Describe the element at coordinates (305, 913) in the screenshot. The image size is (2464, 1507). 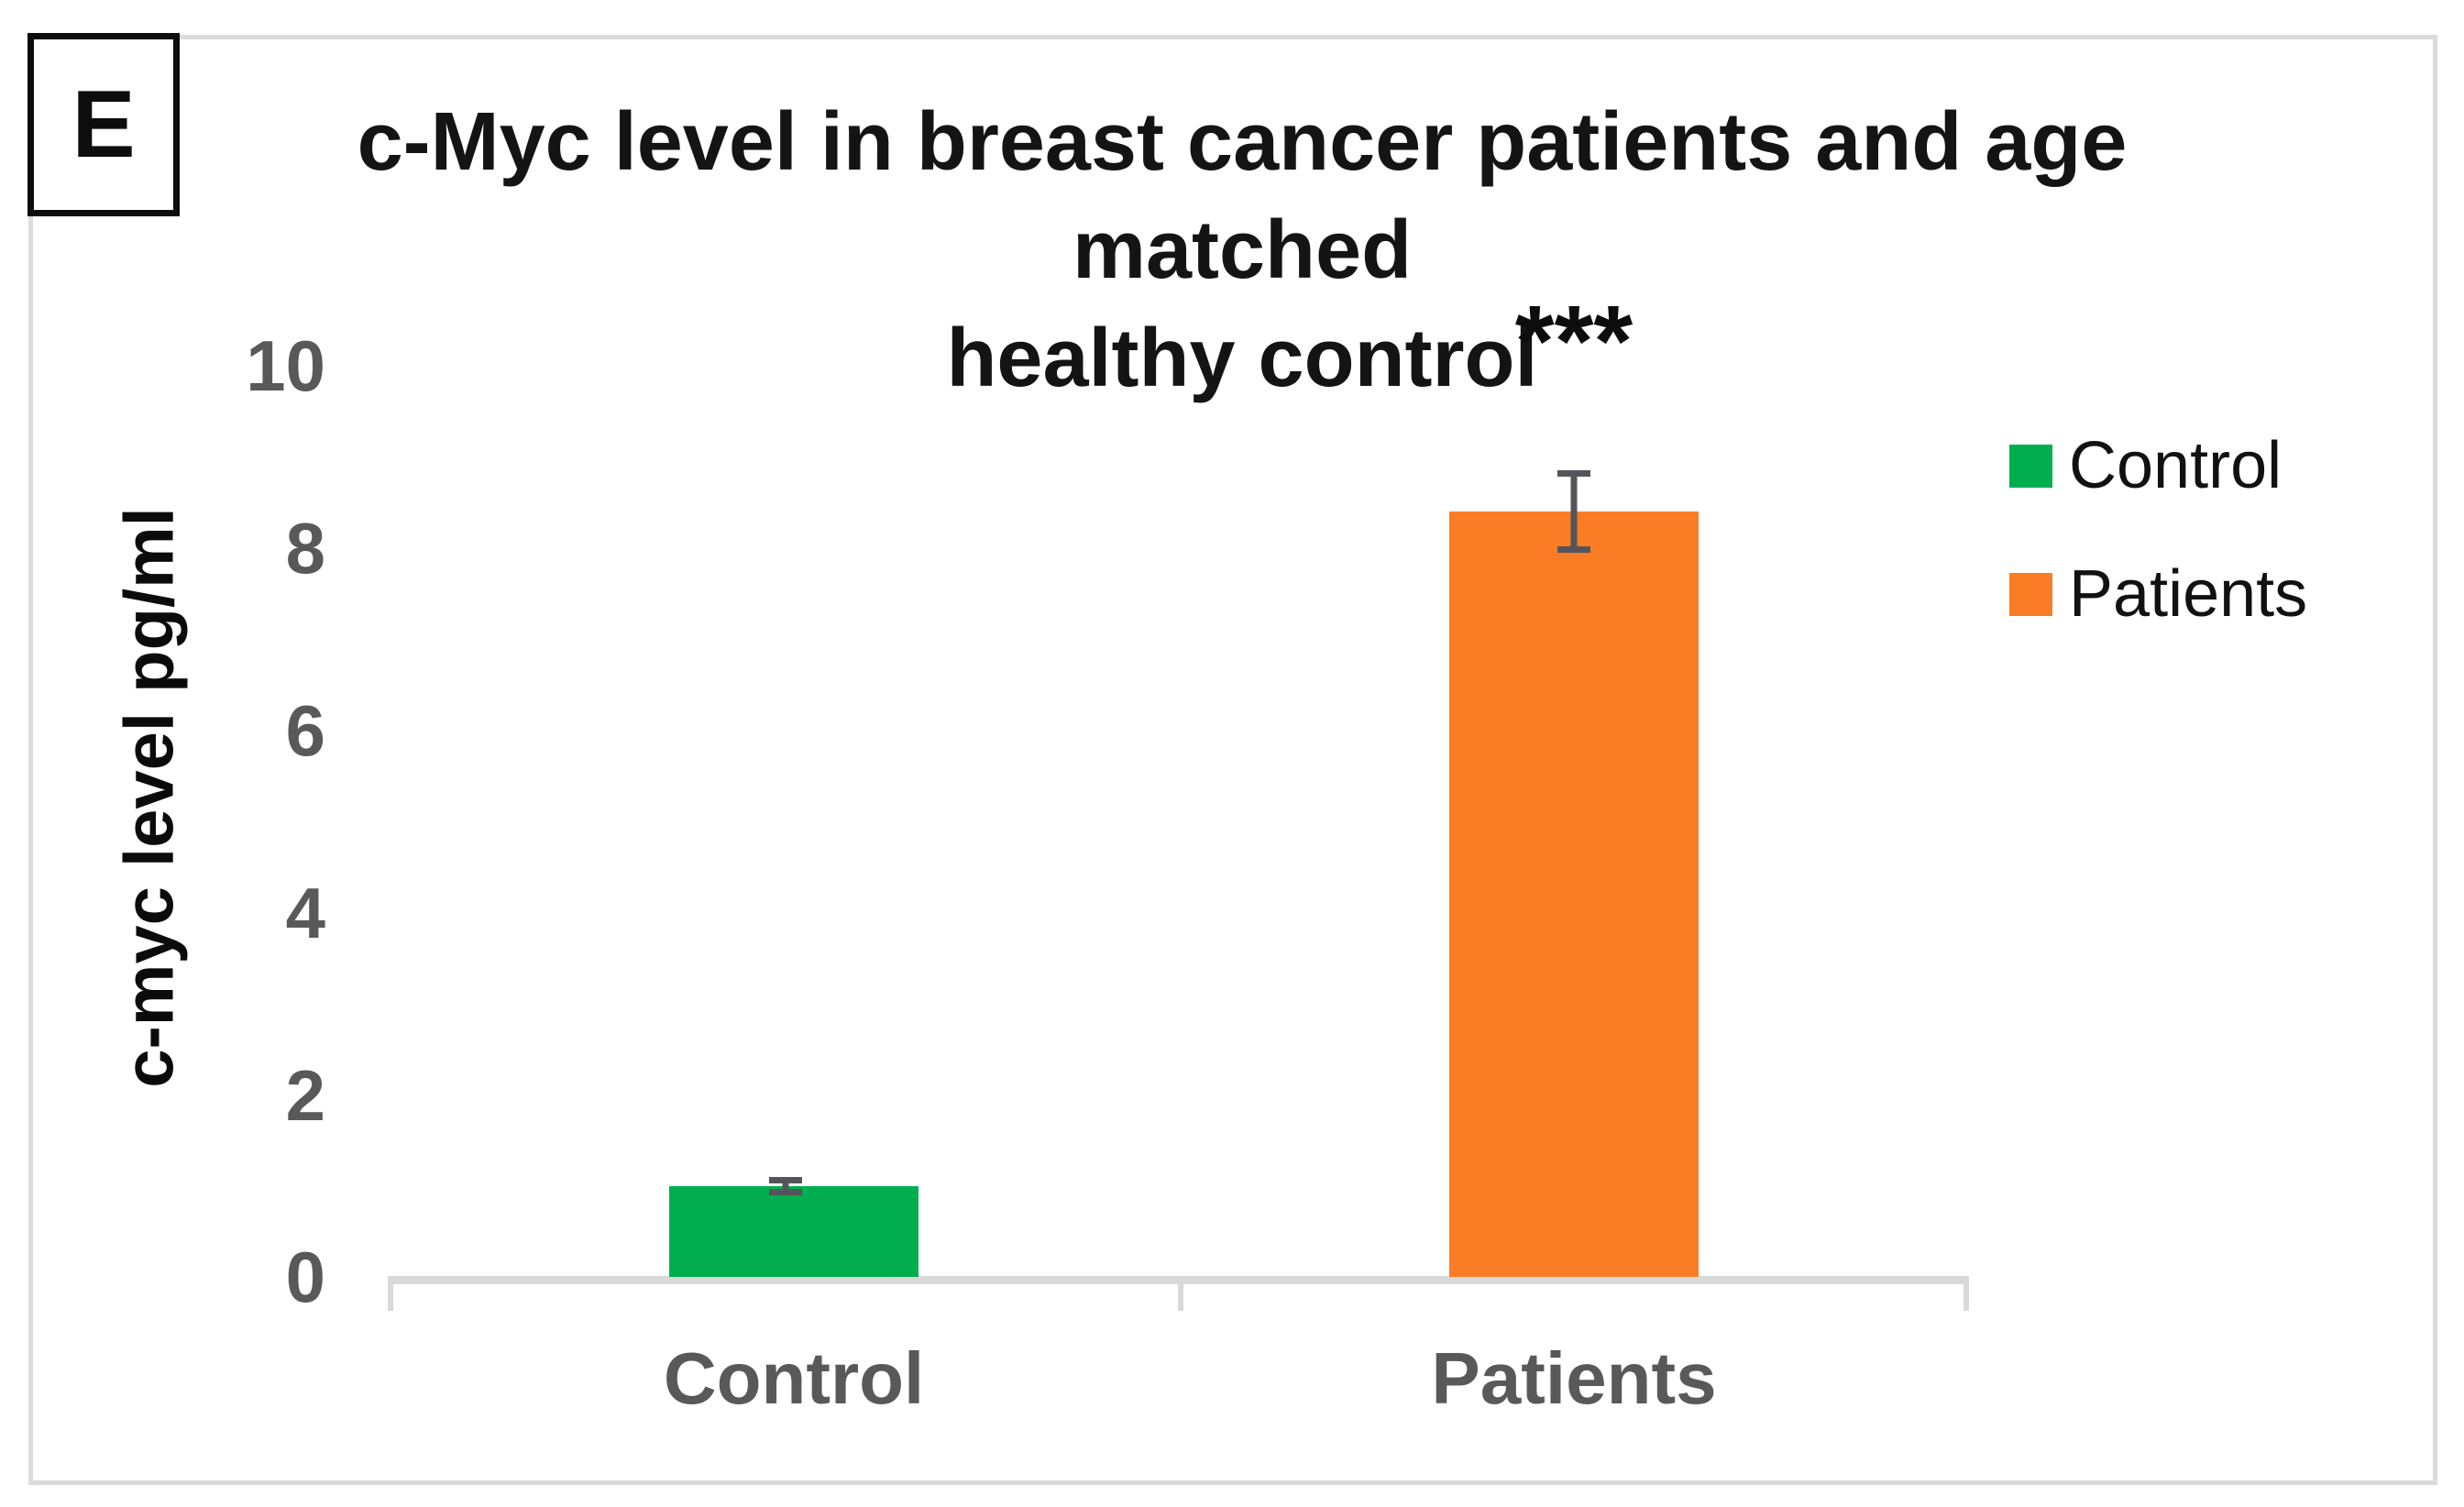
I see `y-tick-label-4: 4` at that location.